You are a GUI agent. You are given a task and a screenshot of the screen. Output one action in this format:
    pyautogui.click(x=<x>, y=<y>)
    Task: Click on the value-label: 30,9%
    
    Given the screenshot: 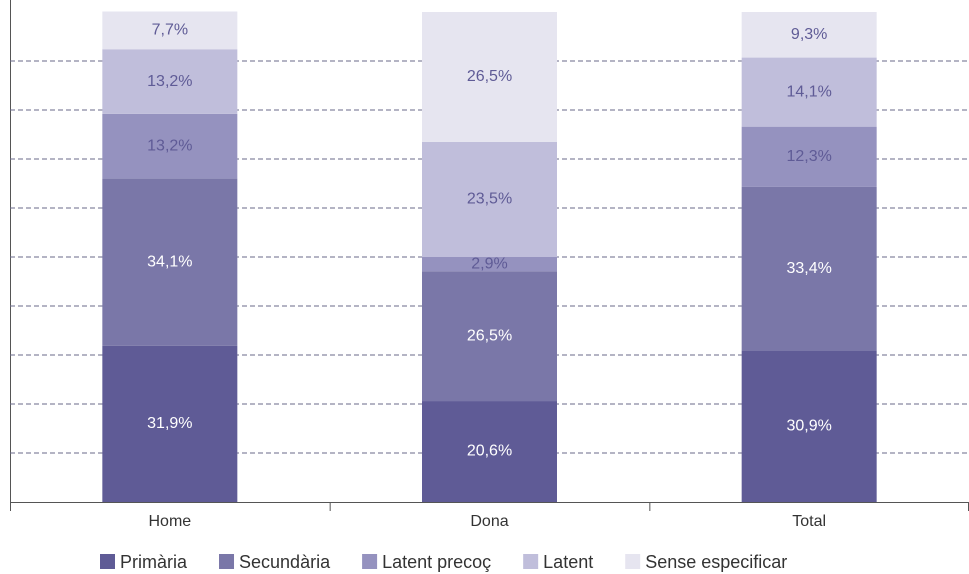 What is the action you would take?
    pyautogui.click(x=808, y=426)
    